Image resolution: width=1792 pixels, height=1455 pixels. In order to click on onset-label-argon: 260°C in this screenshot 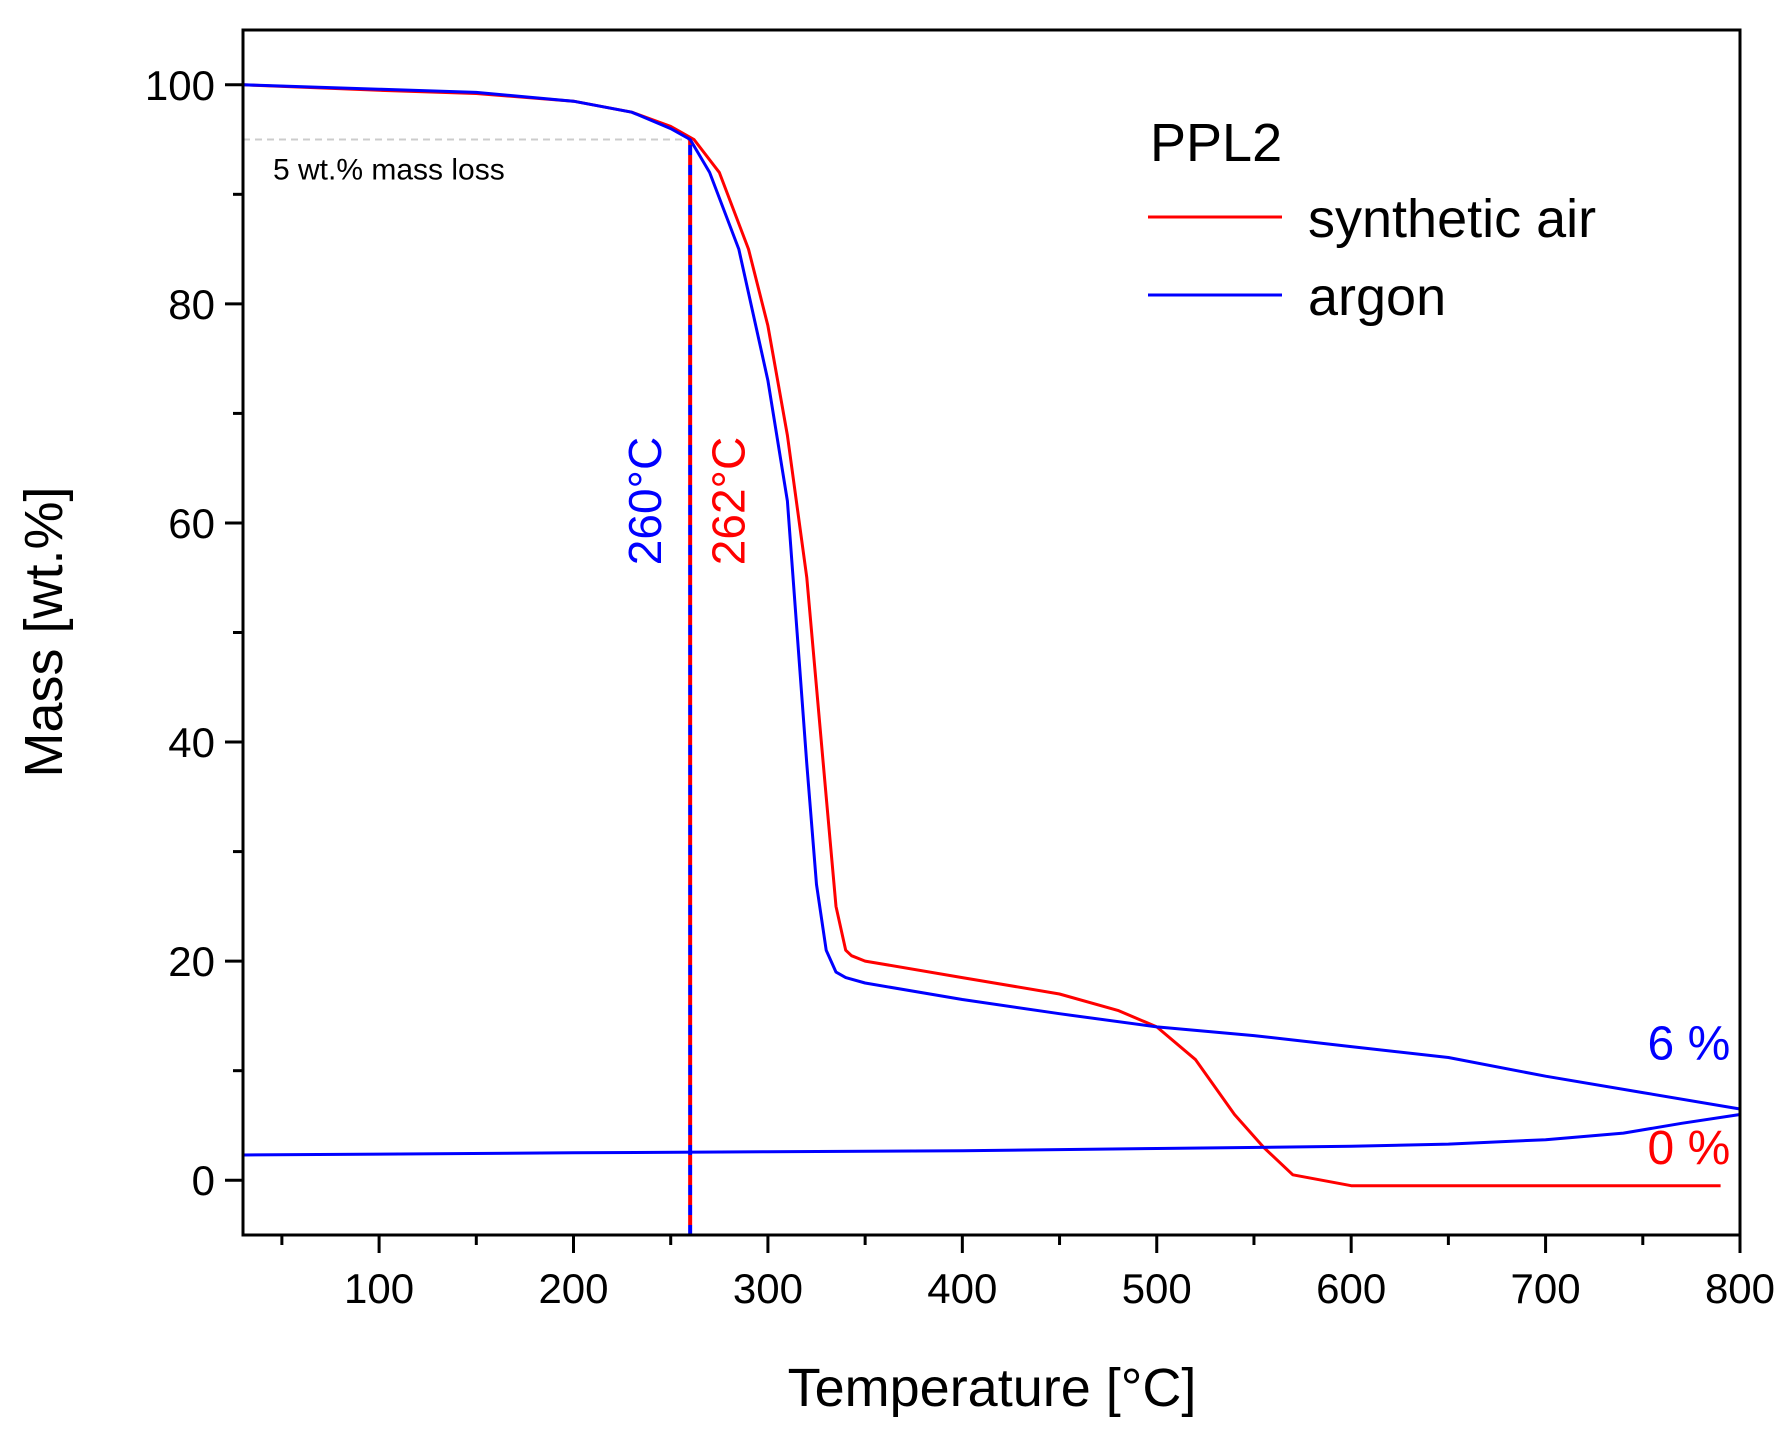, I will do `click(645, 501)`.